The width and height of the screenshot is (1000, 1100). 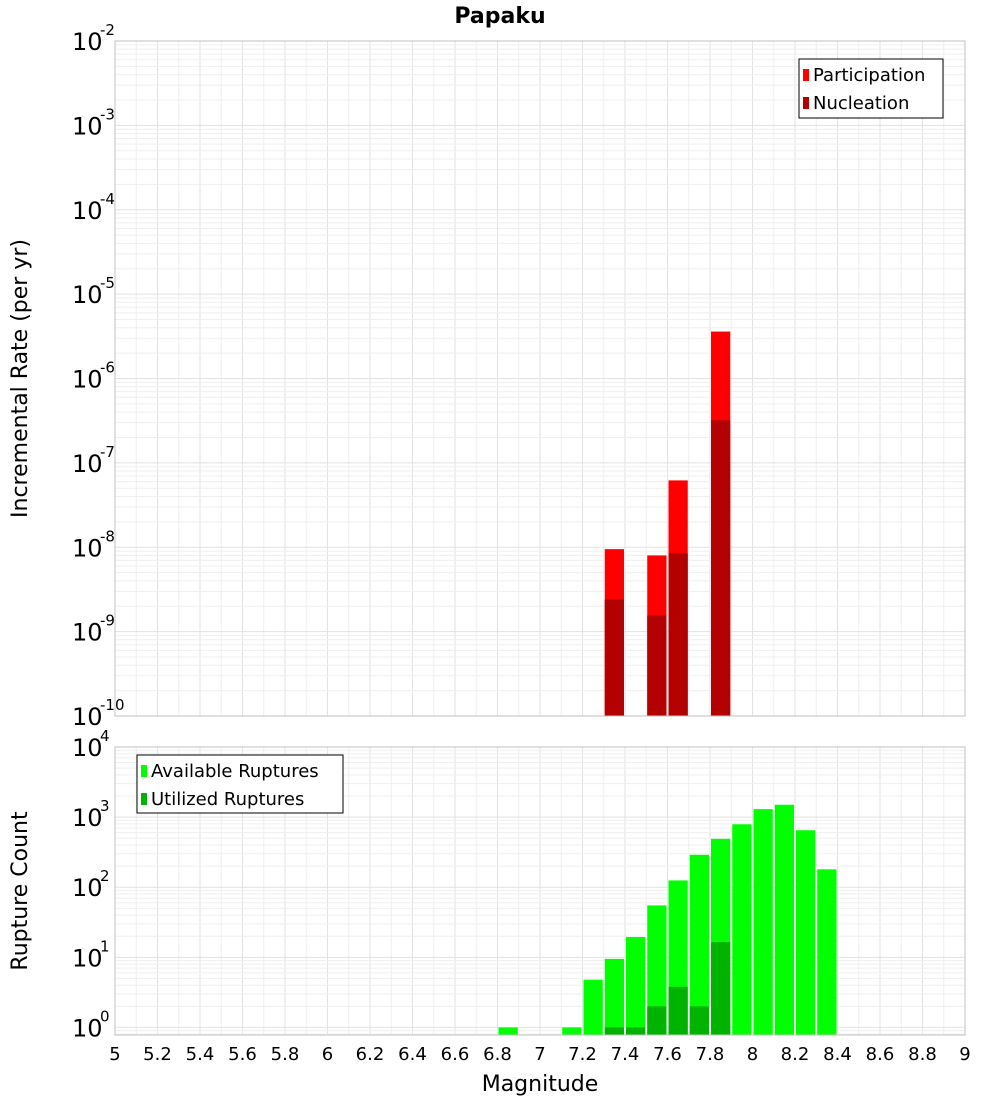 I want to click on x-tick-label: 5.2, so click(x=157, y=1054).